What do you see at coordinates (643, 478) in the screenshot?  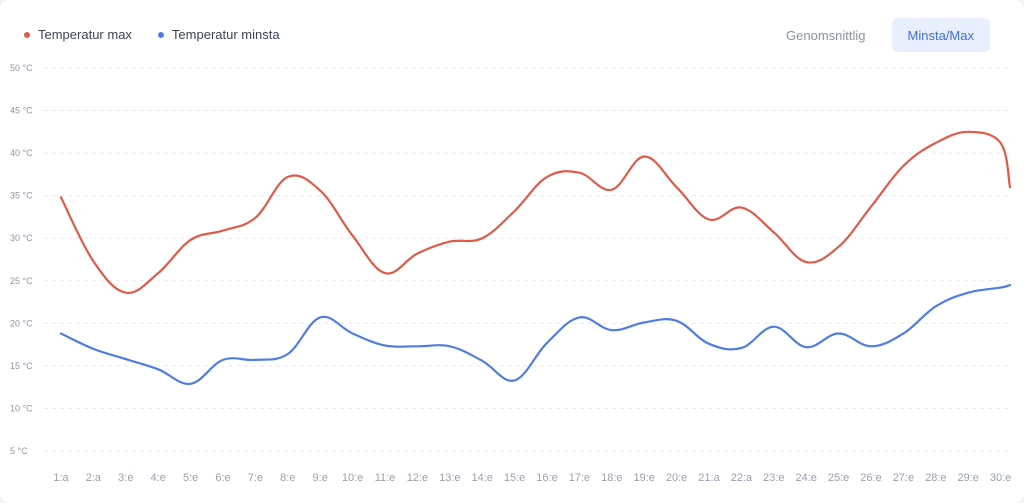 I see `x-tick-label: 19:e` at bounding box center [643, 478].